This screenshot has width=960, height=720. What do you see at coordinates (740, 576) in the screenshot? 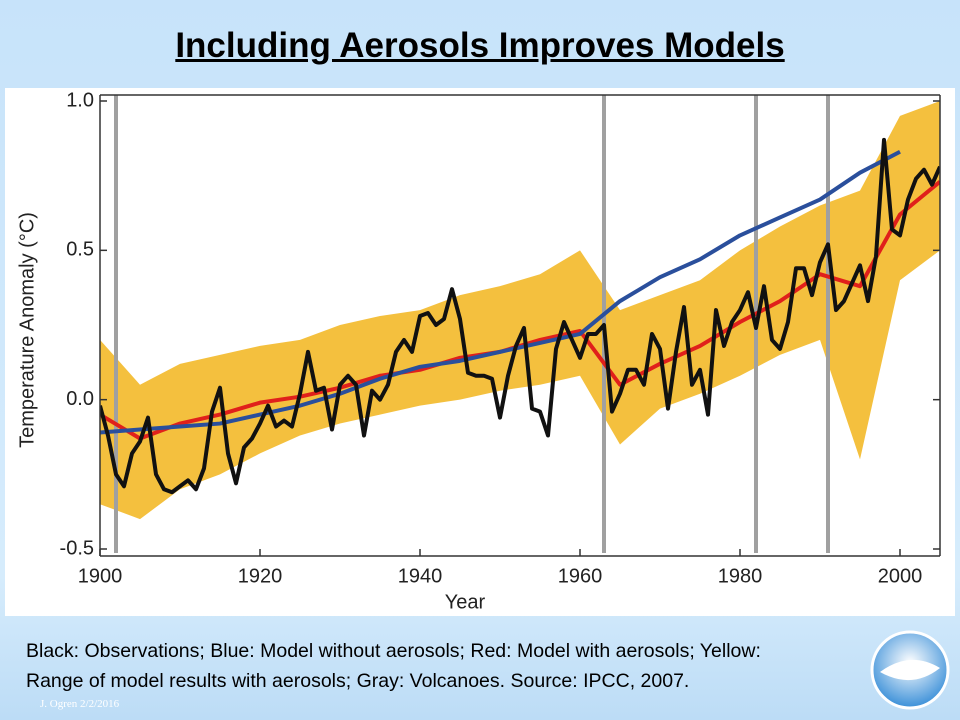
I see `x-tick-label: 1980` at bounding box center [740, 576].